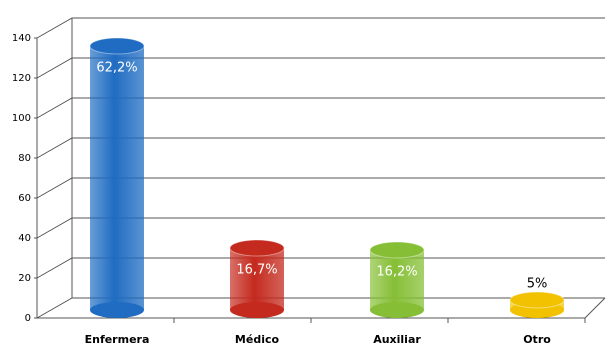 The width and height of the screenshot is (608, 349). What do you see at coordinates (537, 339) in the screenshot?
I see `x-tick-label: Otro` at bounding box center [537, 339].